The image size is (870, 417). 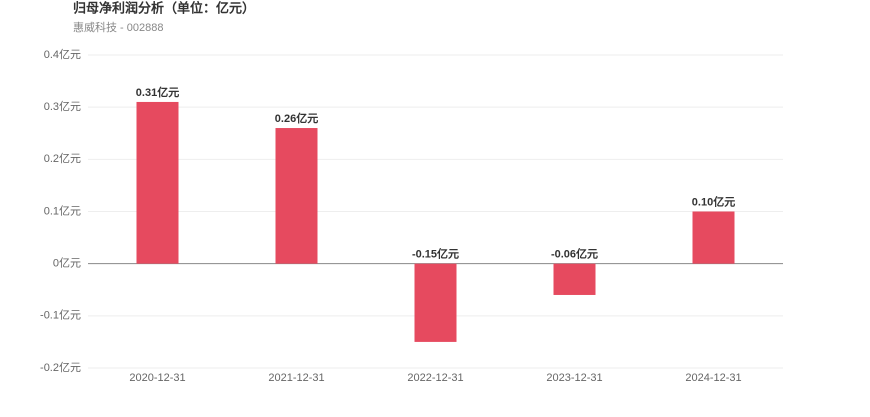 What do you see at coordinates (296, 378) in the screenshot?
I see `x-tick-label: 2021-12-31` at bounding box center [296, 378].